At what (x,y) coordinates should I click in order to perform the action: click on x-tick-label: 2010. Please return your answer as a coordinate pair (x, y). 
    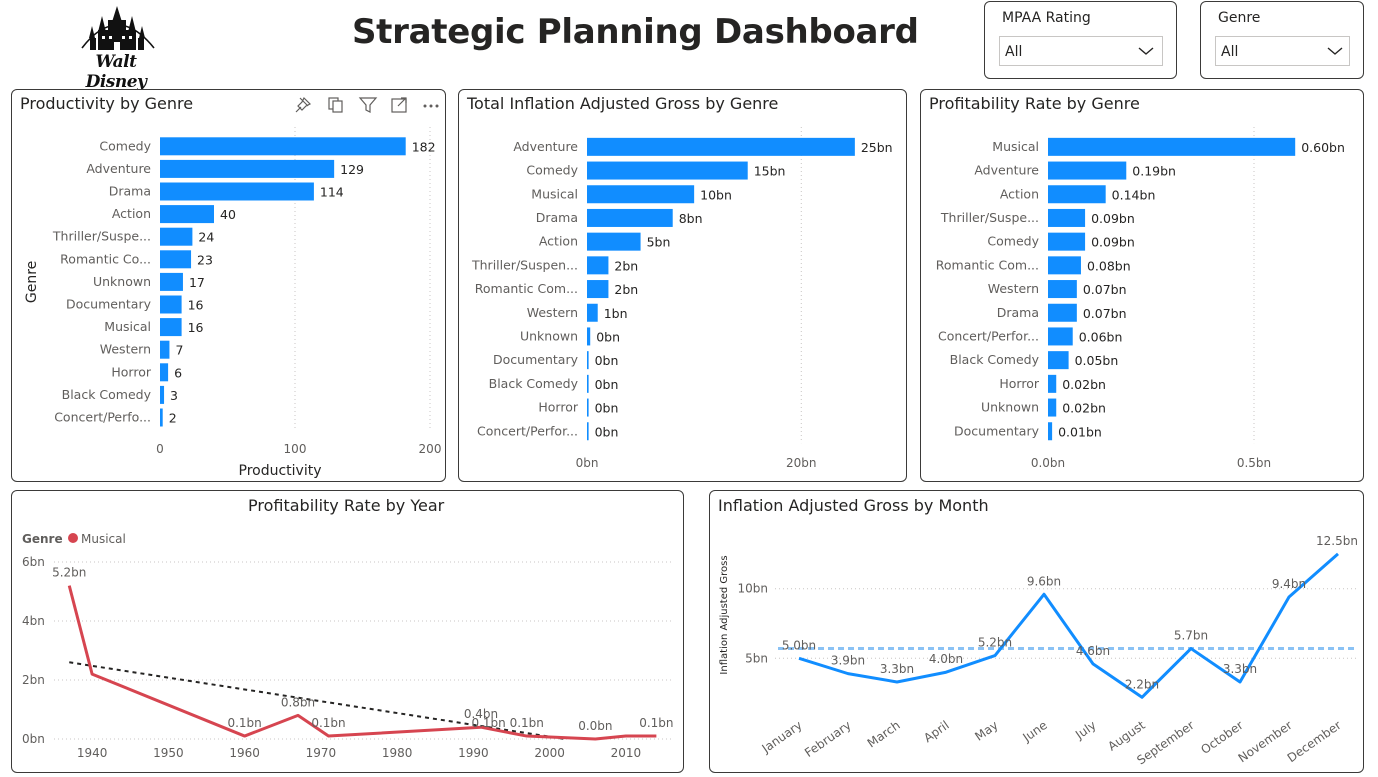
    Looking at the image, I should click on (626, 753).